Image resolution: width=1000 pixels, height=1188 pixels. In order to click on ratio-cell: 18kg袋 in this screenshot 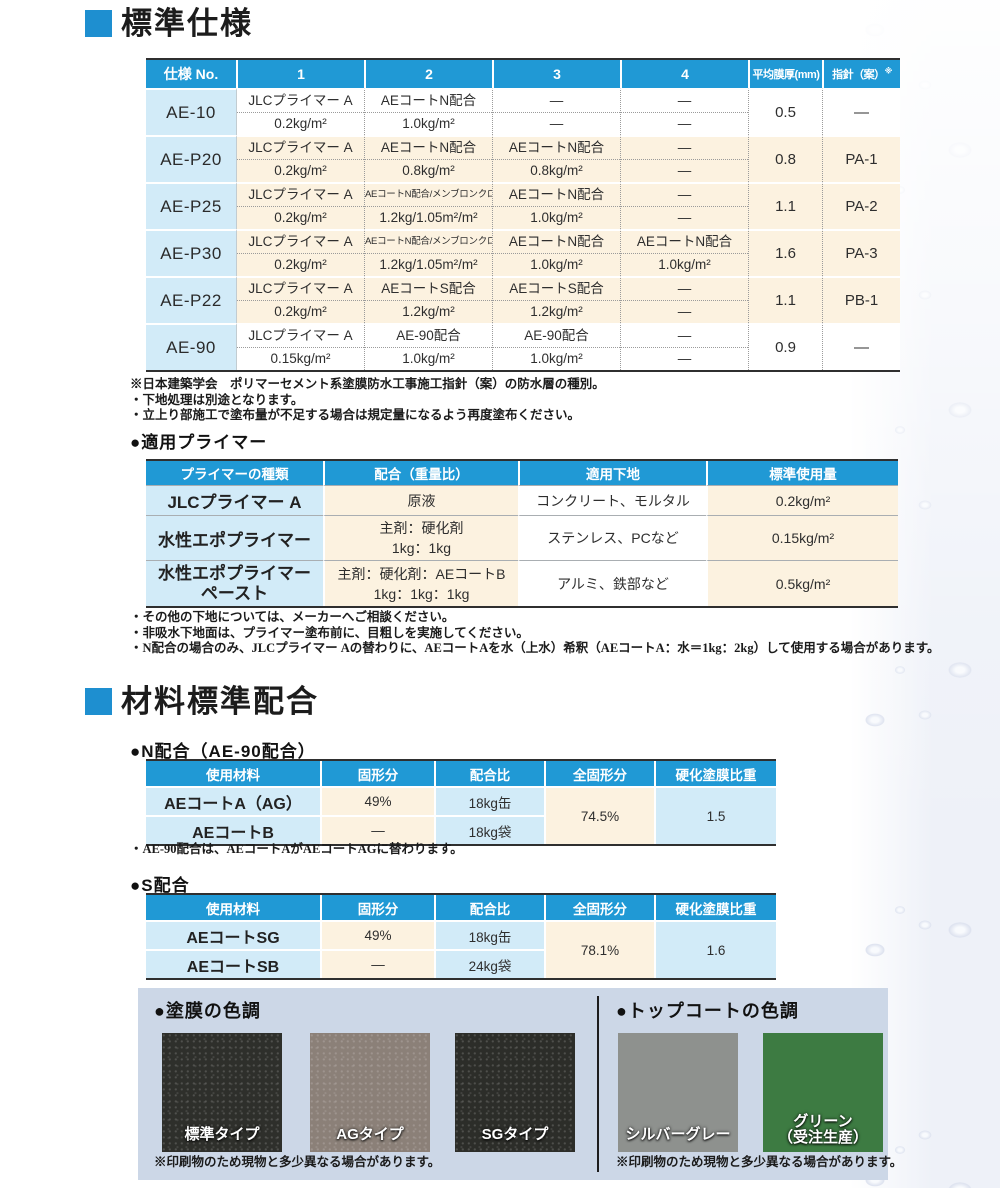, I will do `click(489, 829)`.